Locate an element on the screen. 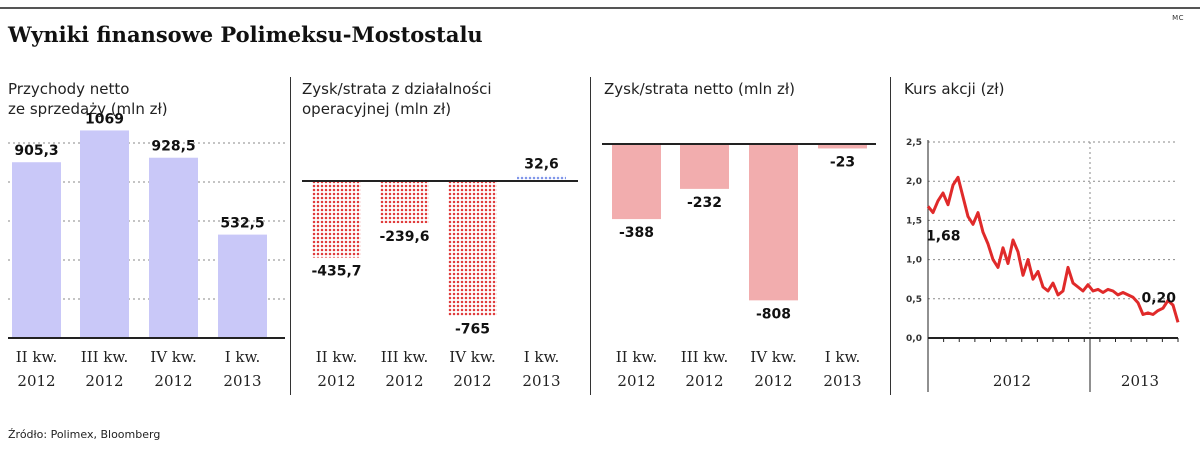 This screenshot has width=1200, height=454. y-tick-label: 2,0 is located at coordinates (914, 182).